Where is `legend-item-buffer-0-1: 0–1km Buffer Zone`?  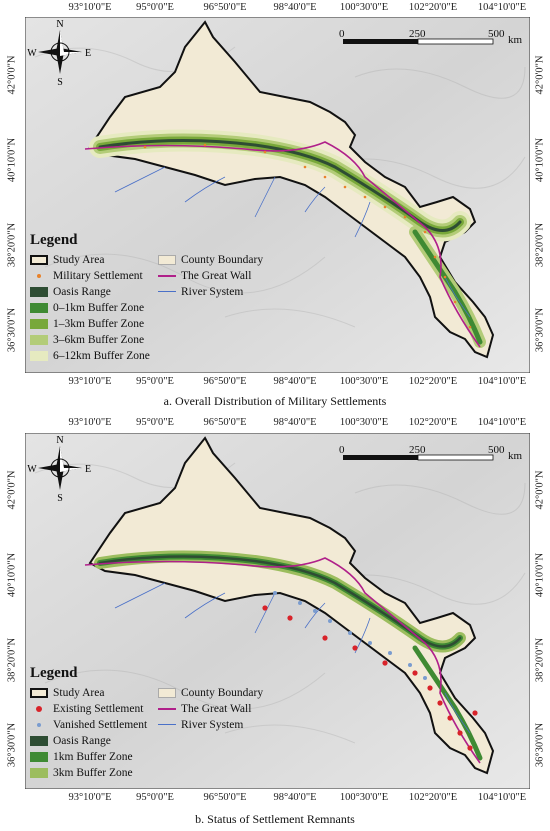
legend-item-buffer-0-1: 0–1km Buffer Zone is located at coordinates (87, 308).